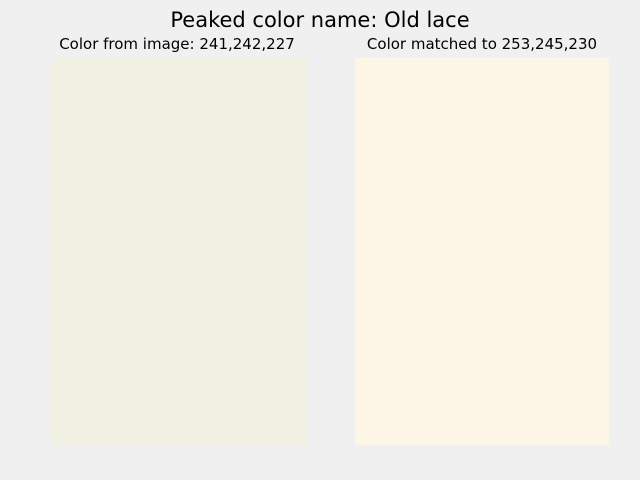  What do you see at coordinates (320, 20) in the screenshot?
I see `figure-title: Peaked color name: Old lace` at bounding box center [320, 20].